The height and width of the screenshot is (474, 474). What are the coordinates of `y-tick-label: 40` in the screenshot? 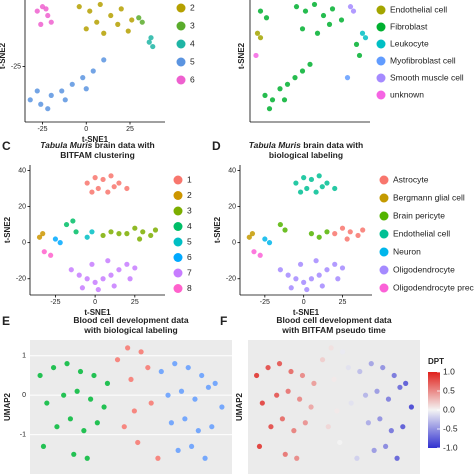 It's located at (232, 170).